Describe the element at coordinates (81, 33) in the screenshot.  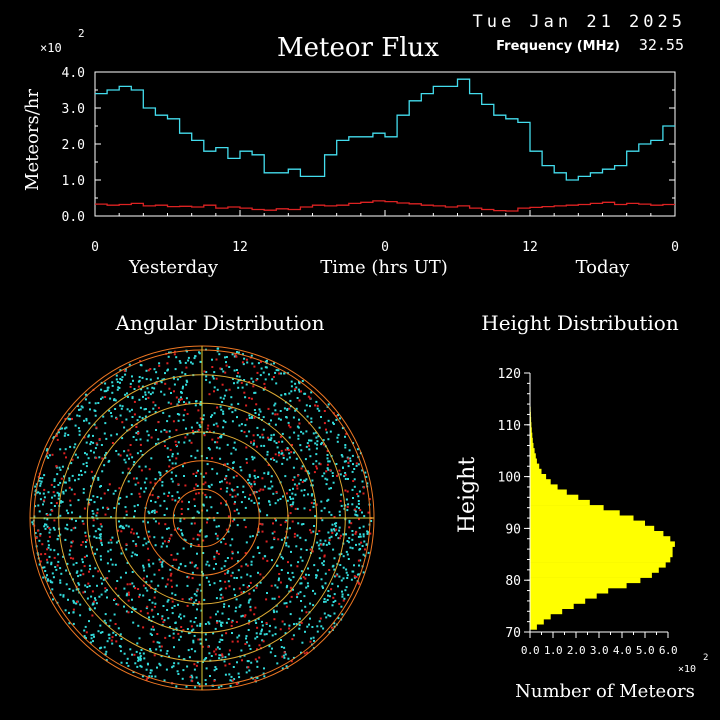
I see `flux-multiplier-exp: 2` at that location.